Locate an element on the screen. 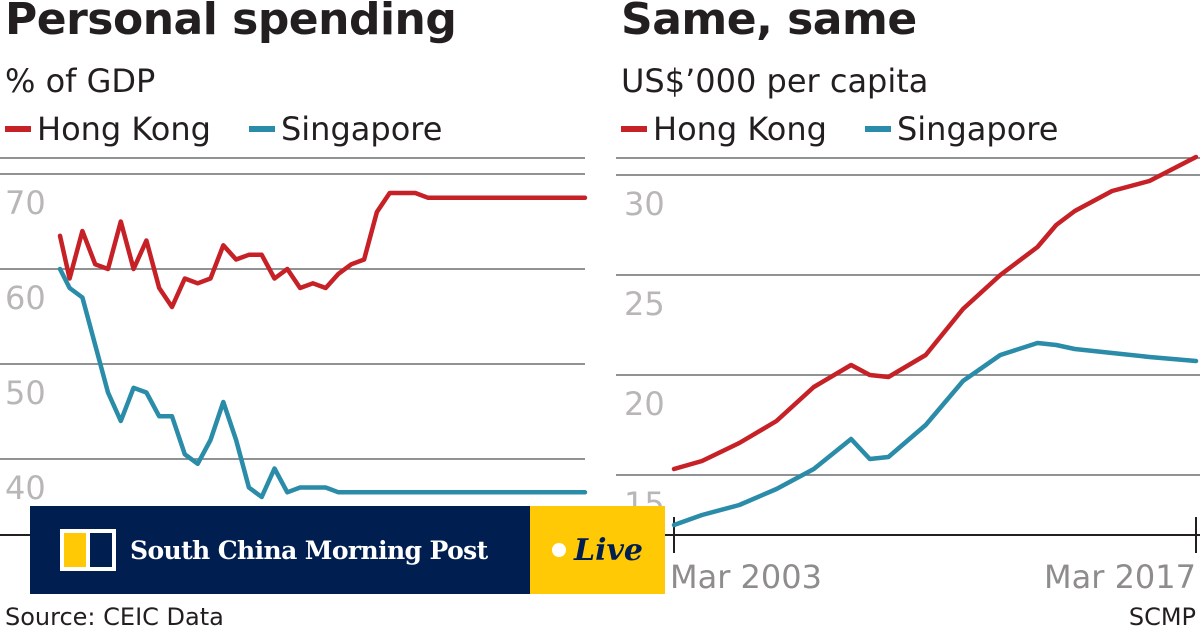 The width and height of the screenshot is (1200, 631). y-tick-label: 70 is located at coordinates (25, 203).